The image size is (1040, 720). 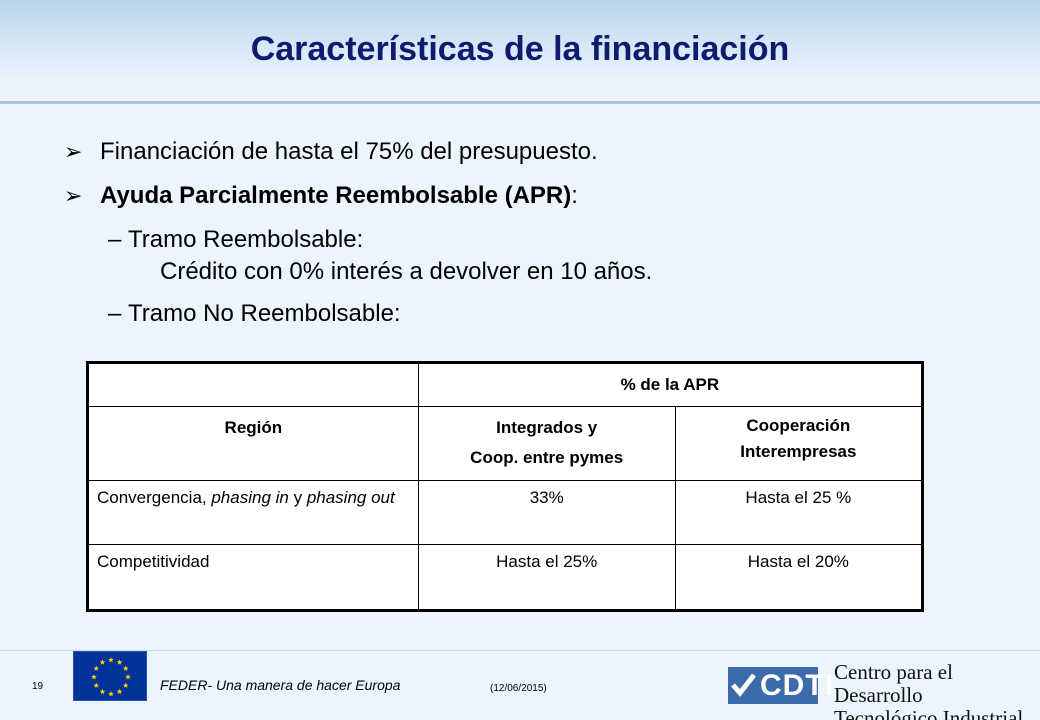 I want to click on table-group-header: % de la APR, so click(x=670, y=384).